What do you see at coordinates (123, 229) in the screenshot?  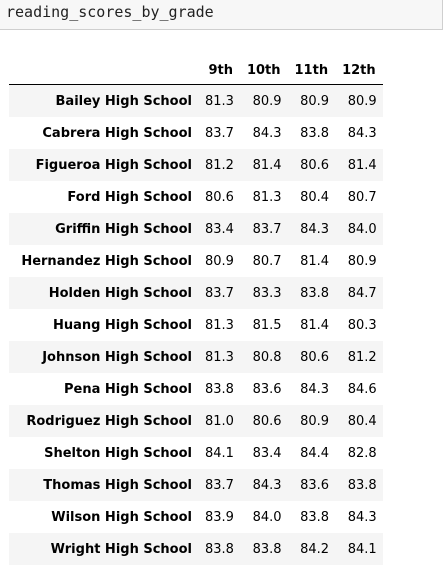 I see `row-index-label: Griffin High School` at bounding box center [123, 229].